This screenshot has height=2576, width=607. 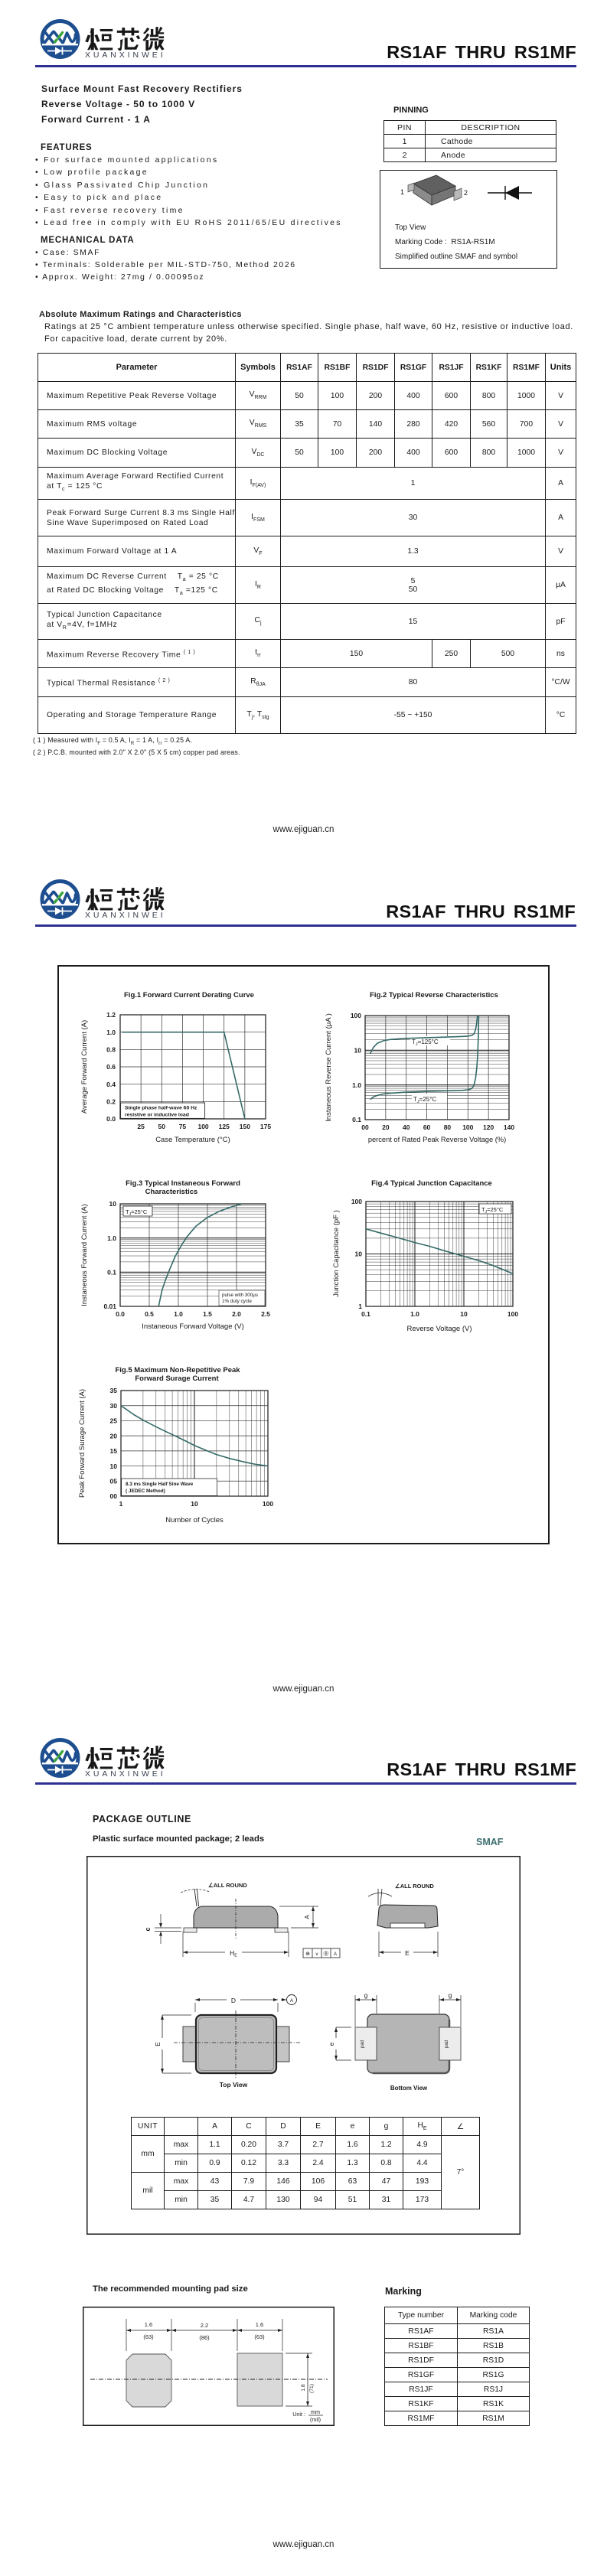 What do you see at coordinates (407, 1127) in the screenshot?
I see `svg-text: 40` at bounding box center [407, 1127].